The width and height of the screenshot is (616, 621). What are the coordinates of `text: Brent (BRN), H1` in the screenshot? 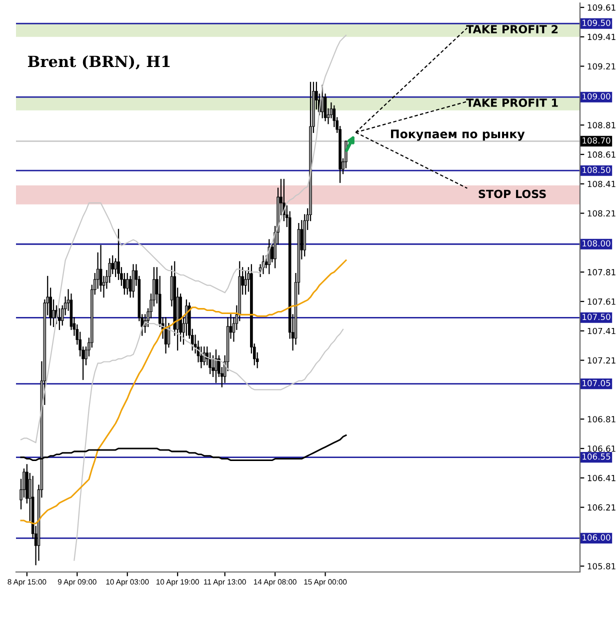 It's located at (99, 62).